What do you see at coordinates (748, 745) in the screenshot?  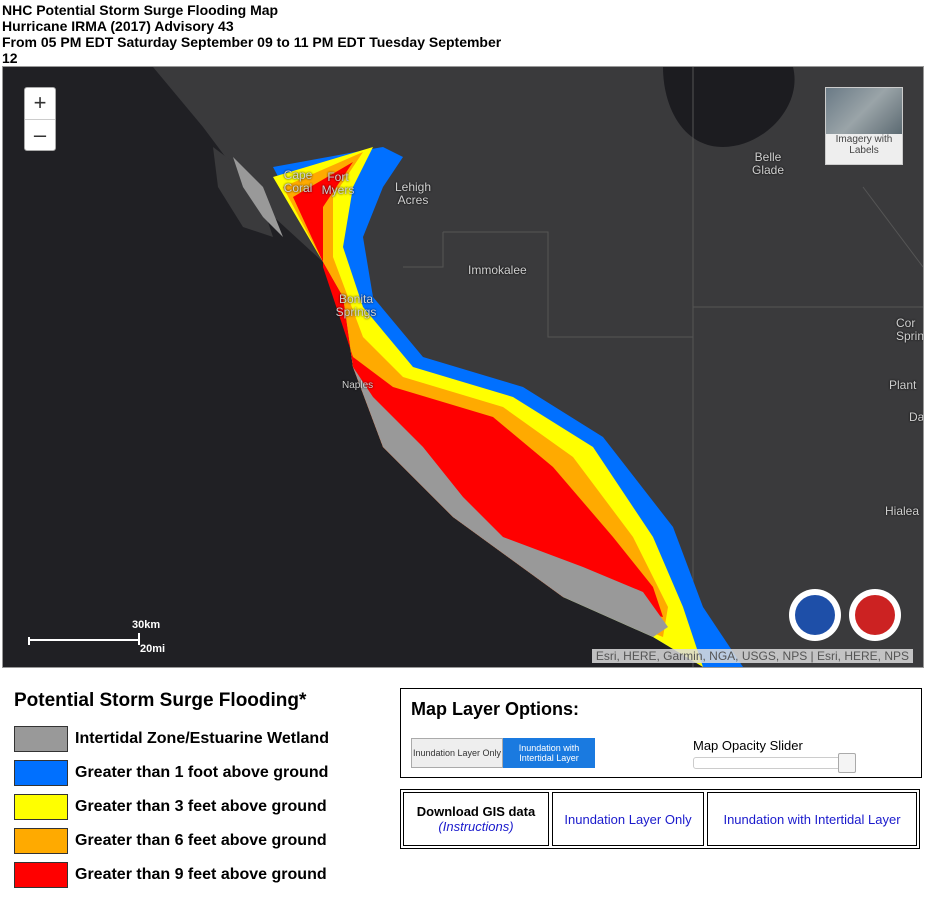 I see `slider-label: Map Opacity Slider` at bounding box center [748, 745].